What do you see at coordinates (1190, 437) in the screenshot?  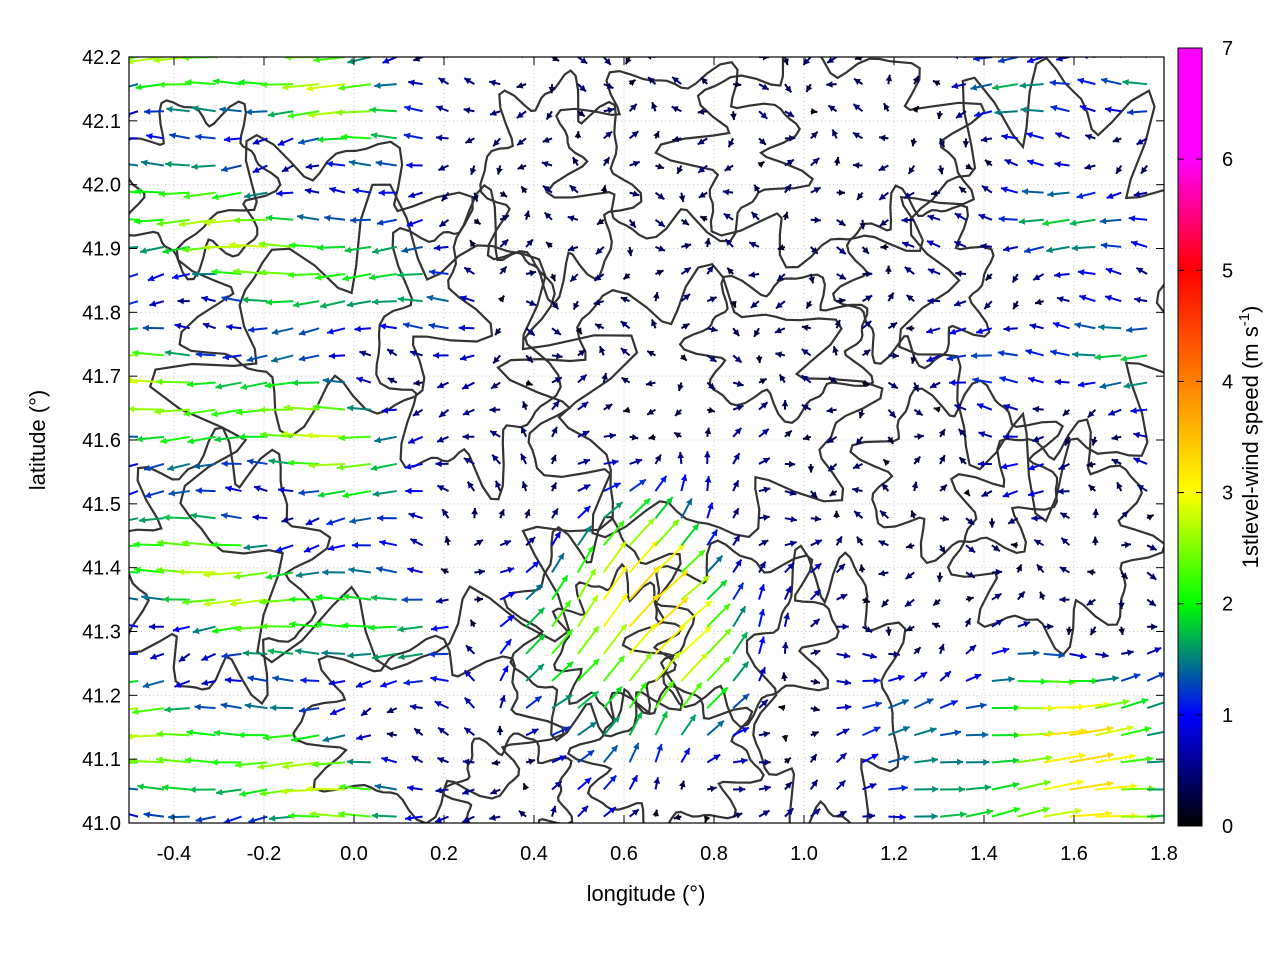 I see `colorbar` at bounding box center [1190, 437].